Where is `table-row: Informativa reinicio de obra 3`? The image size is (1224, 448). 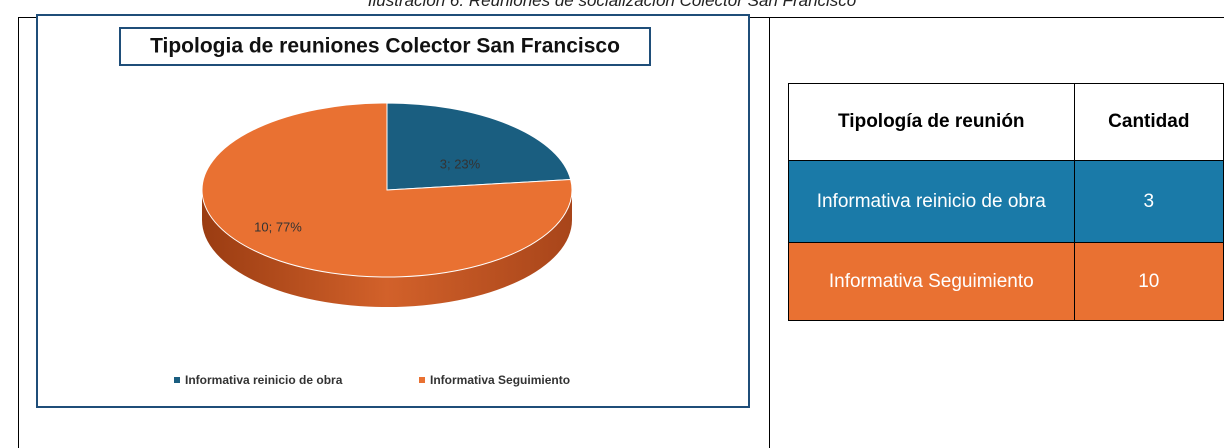 table-row: Informativa reinicio de obra 3 is located at coordinates (1006, 201).